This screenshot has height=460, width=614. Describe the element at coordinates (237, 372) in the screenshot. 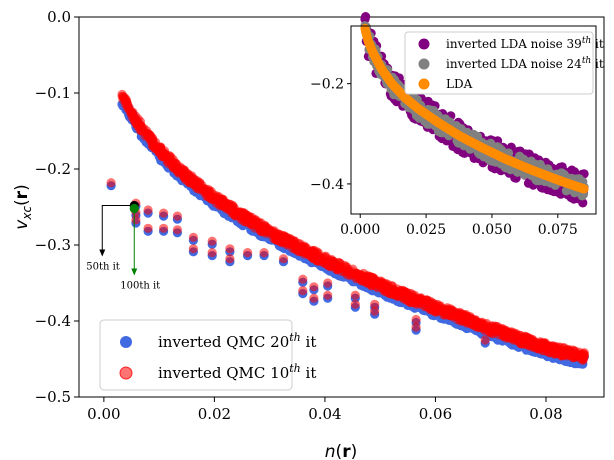

I see `legend-label-qmc-10: inverted QMC 10th it` at that location.